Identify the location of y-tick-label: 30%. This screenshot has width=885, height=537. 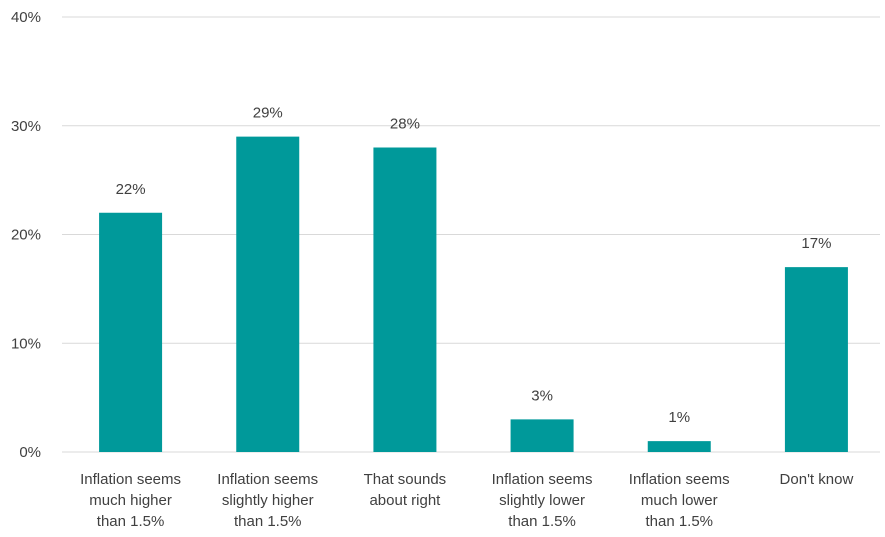
(26, 126).